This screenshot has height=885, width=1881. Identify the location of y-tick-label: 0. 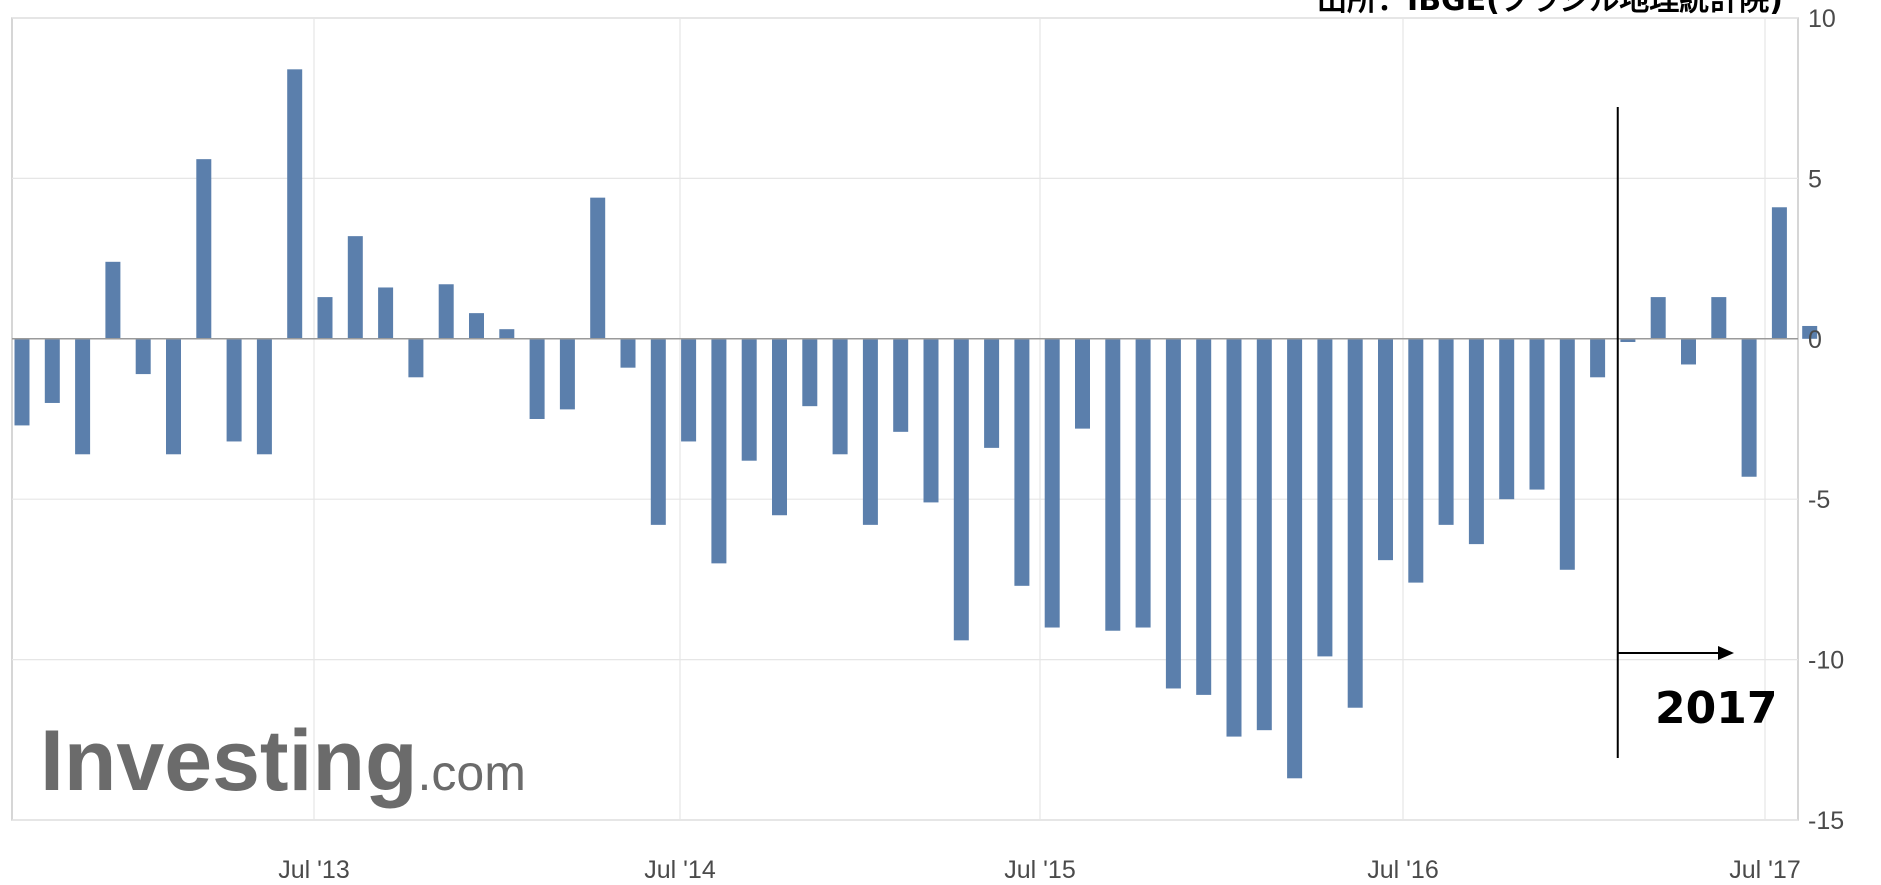
(1815, 340).